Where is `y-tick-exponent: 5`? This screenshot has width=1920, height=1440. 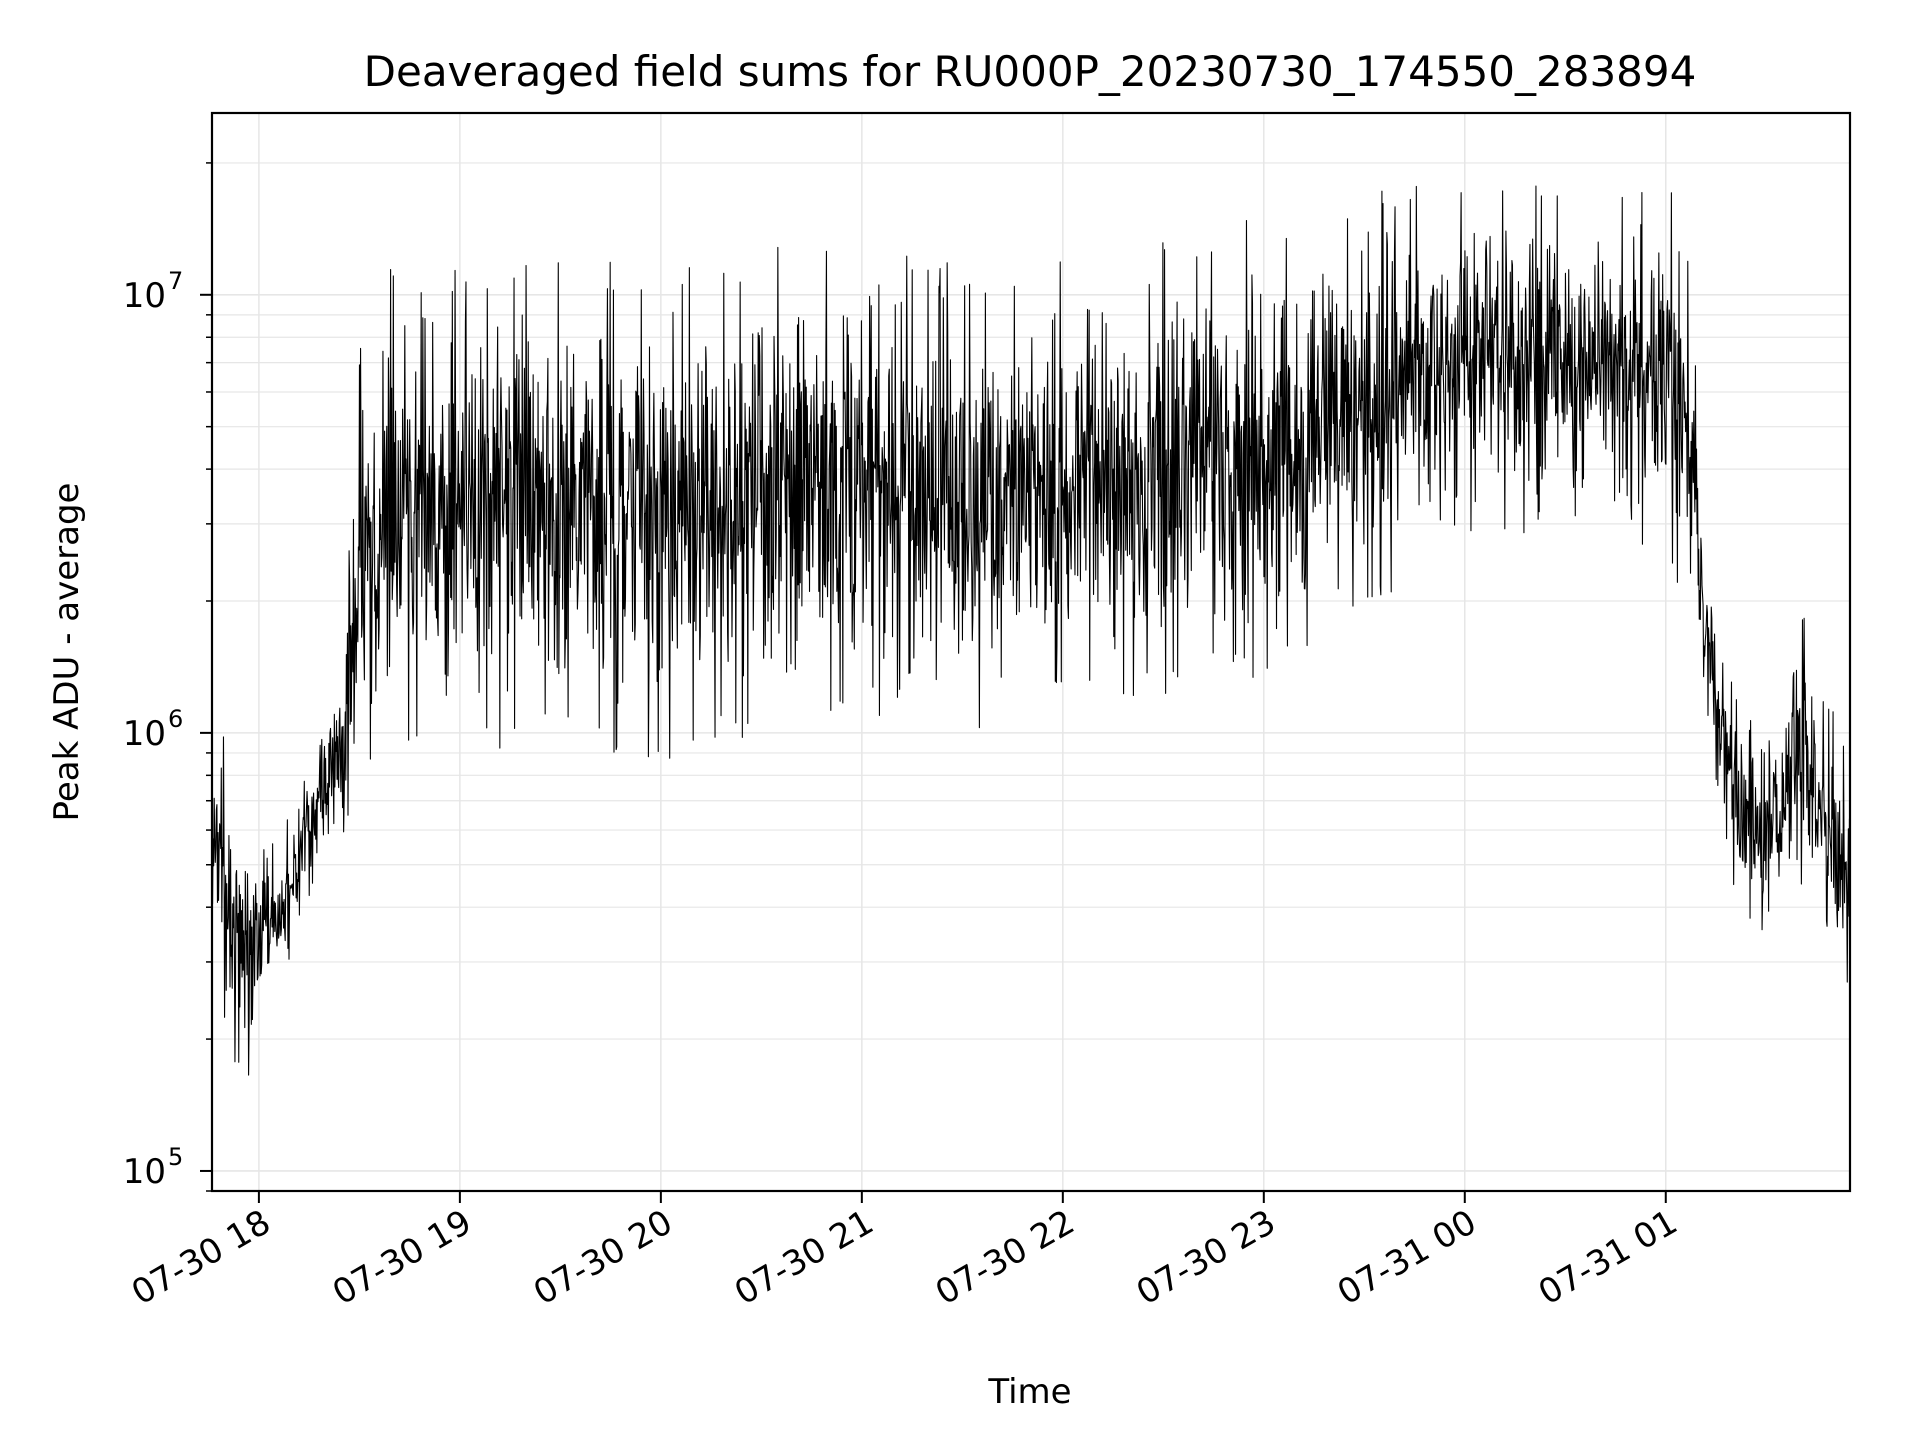
y-tick-exponent: 5 is located at coordinates (175, 1157).